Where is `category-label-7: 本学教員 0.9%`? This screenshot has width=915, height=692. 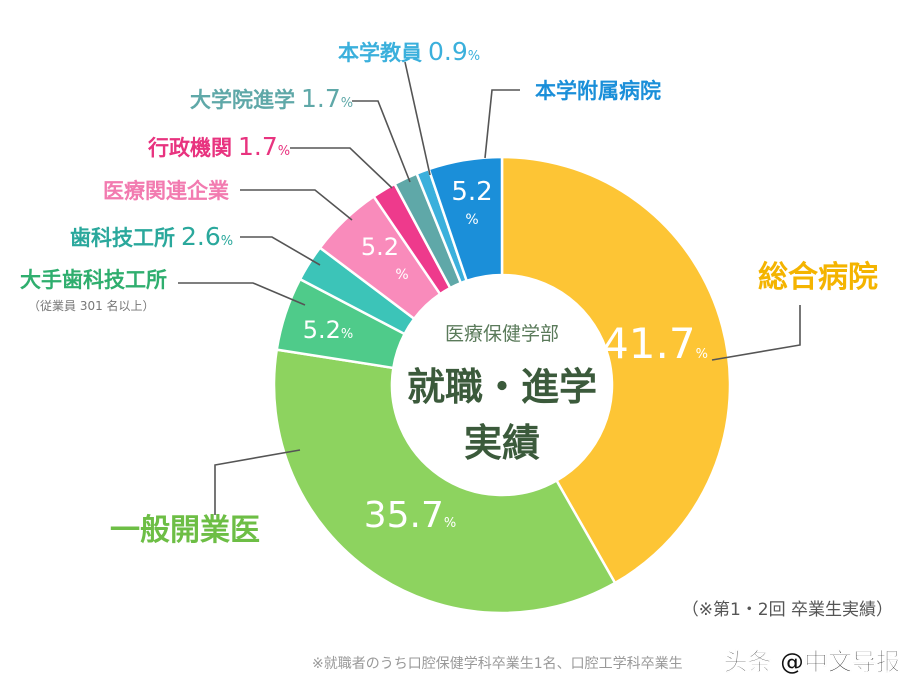
category-label-7: 本学教員 0.9% is located at coordinates (409, 51).